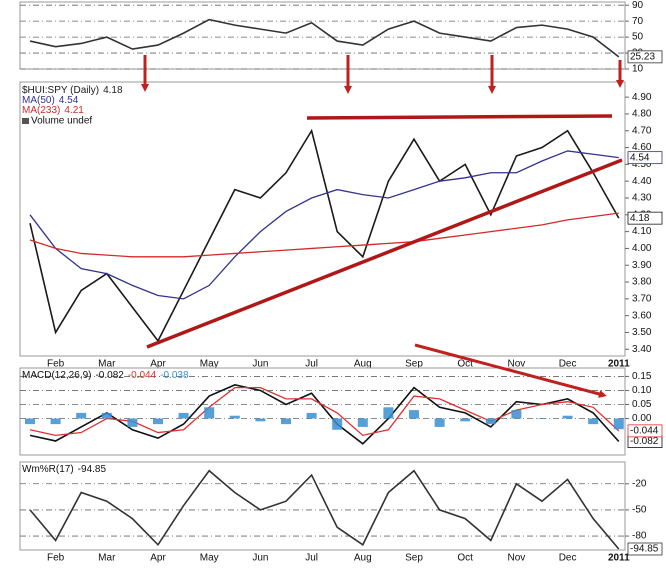  What do you see at coordinates (92, 469) in the screenshot?
I see `title-value: -94.85` at bounding box center [92, 469].